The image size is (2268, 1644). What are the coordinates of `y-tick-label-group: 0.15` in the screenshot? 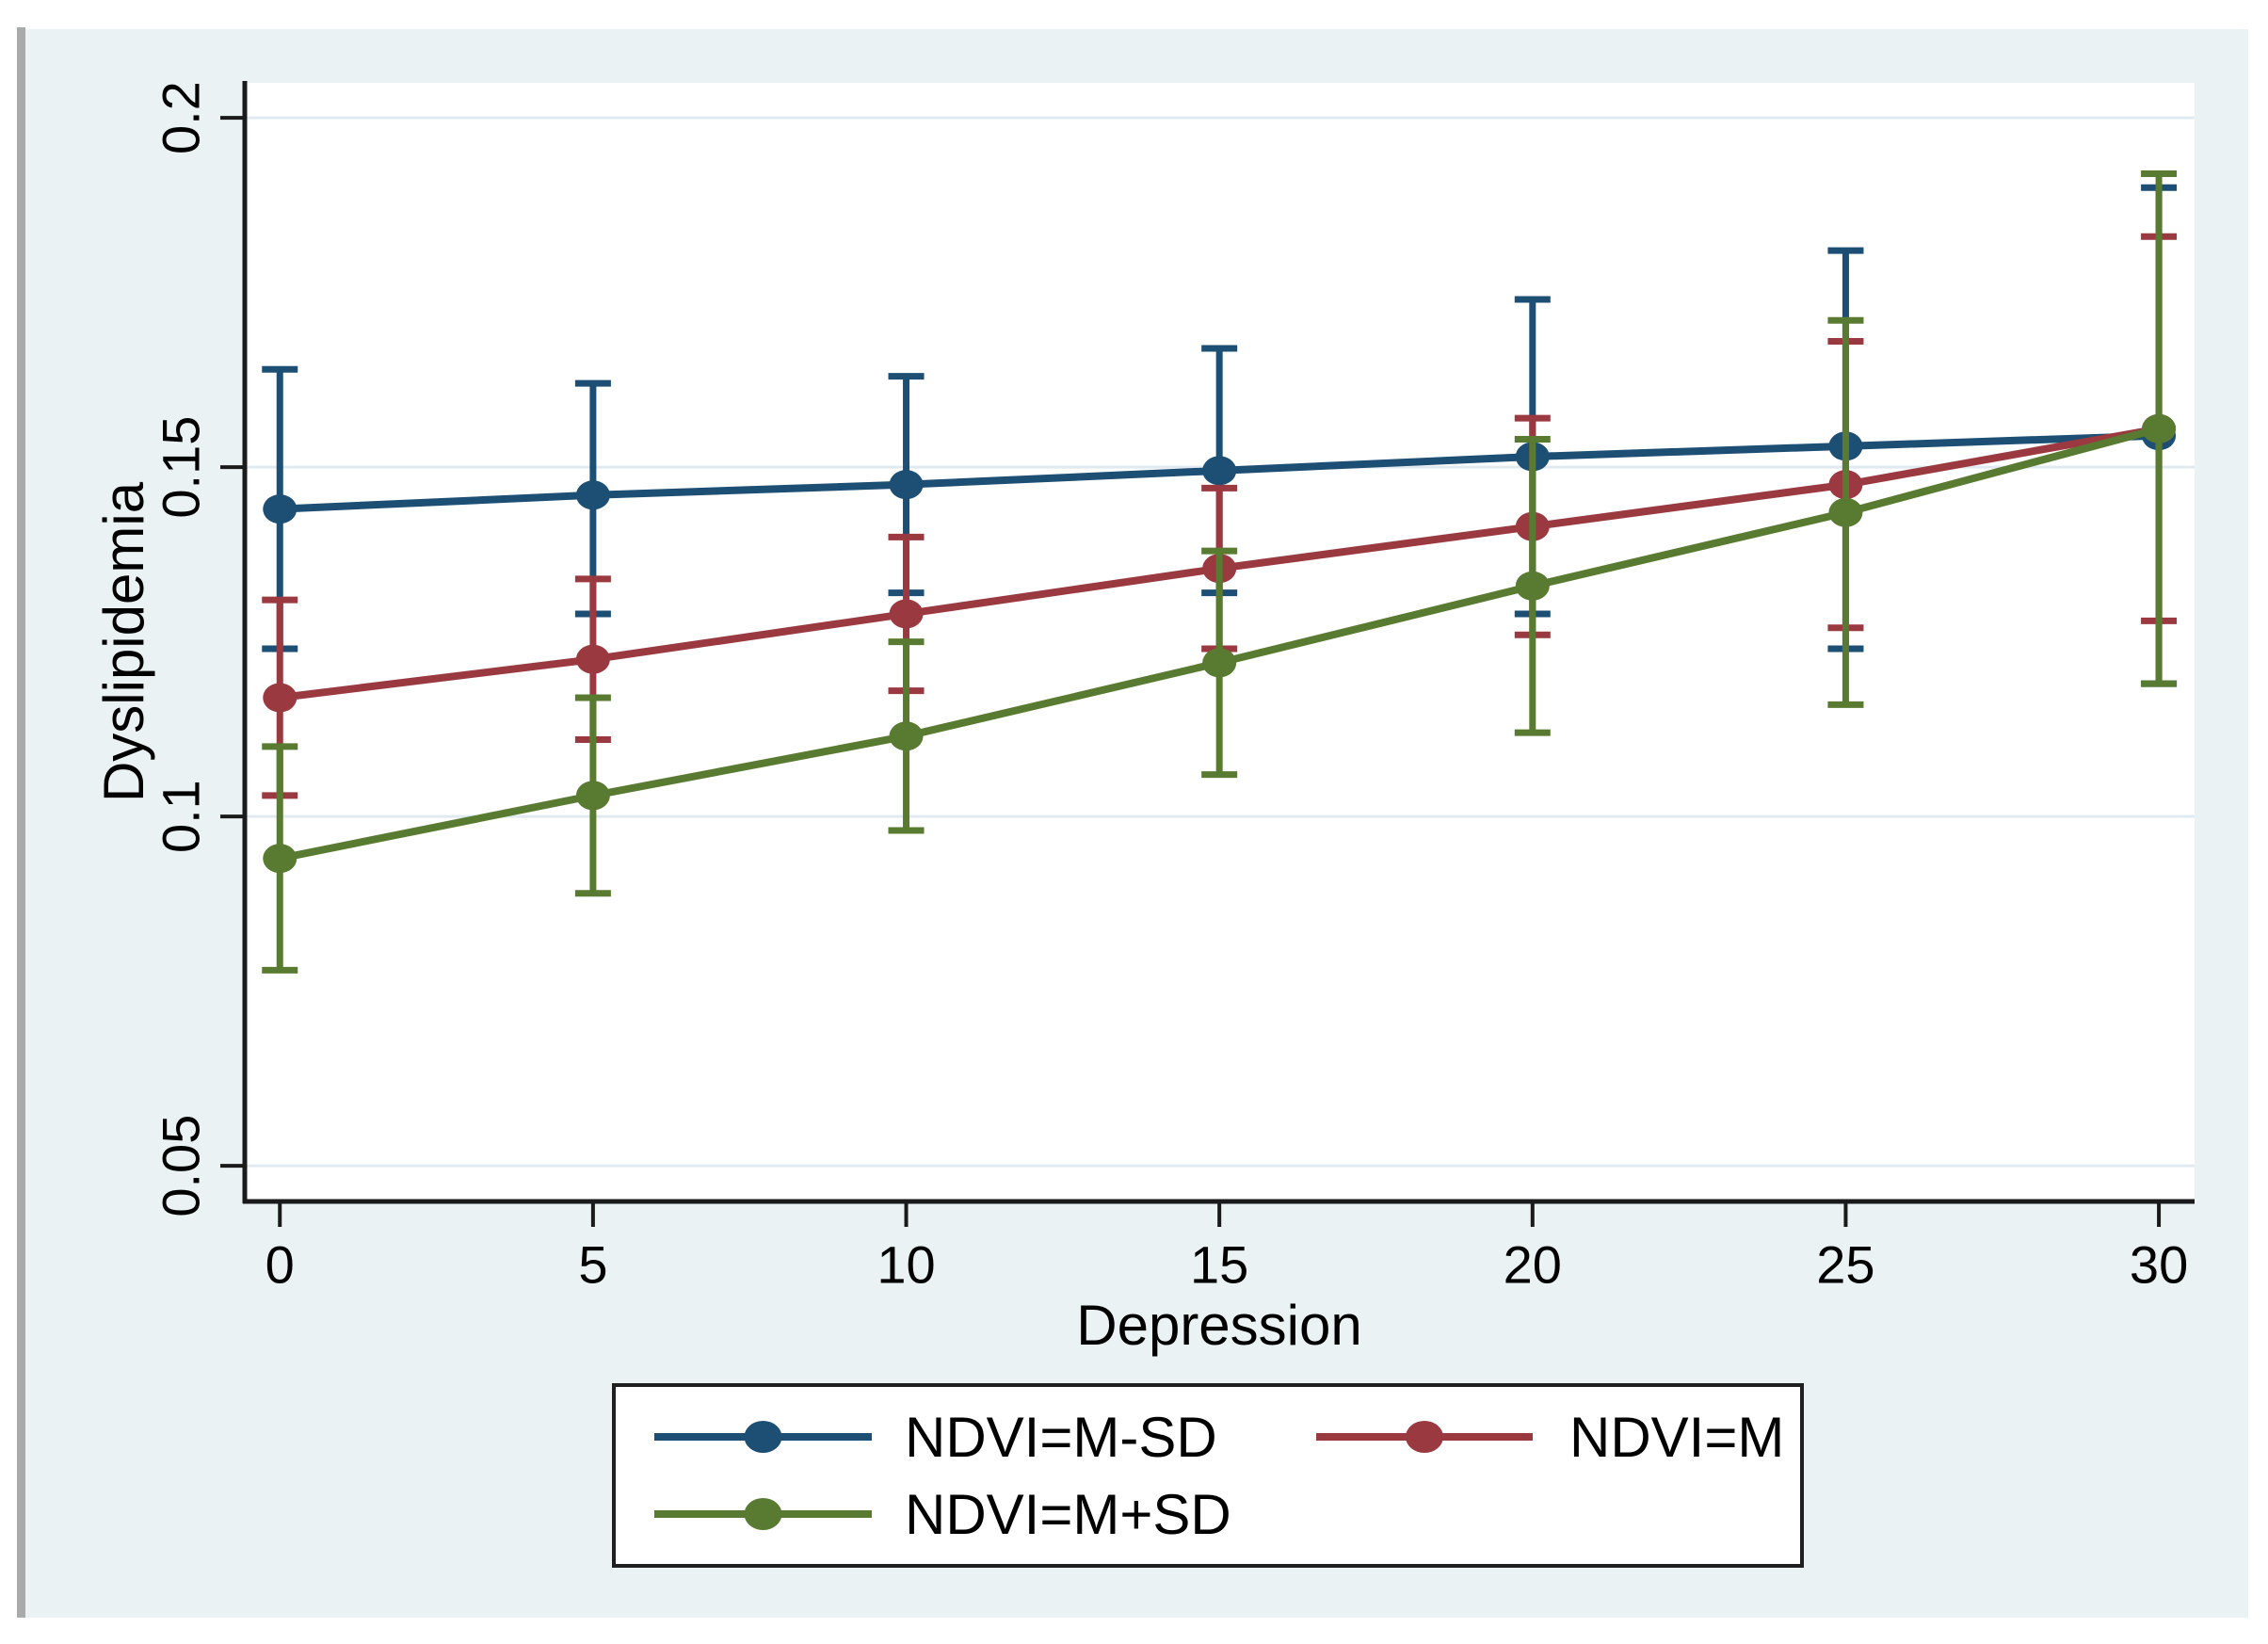 It's located at (181, 467).